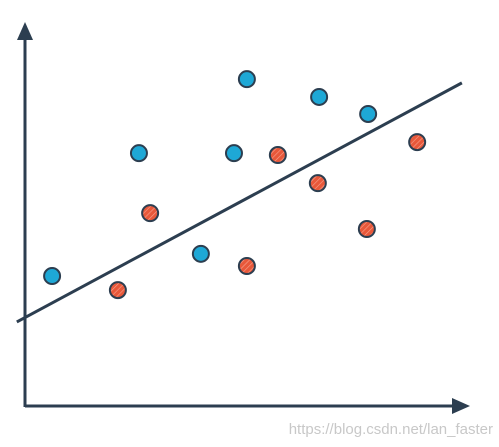 The image size is (499, 447). What do you see at coordinates (25, 31) in the screenshot?
I see `y-axis-arrow` at bounding box center [25, 31].